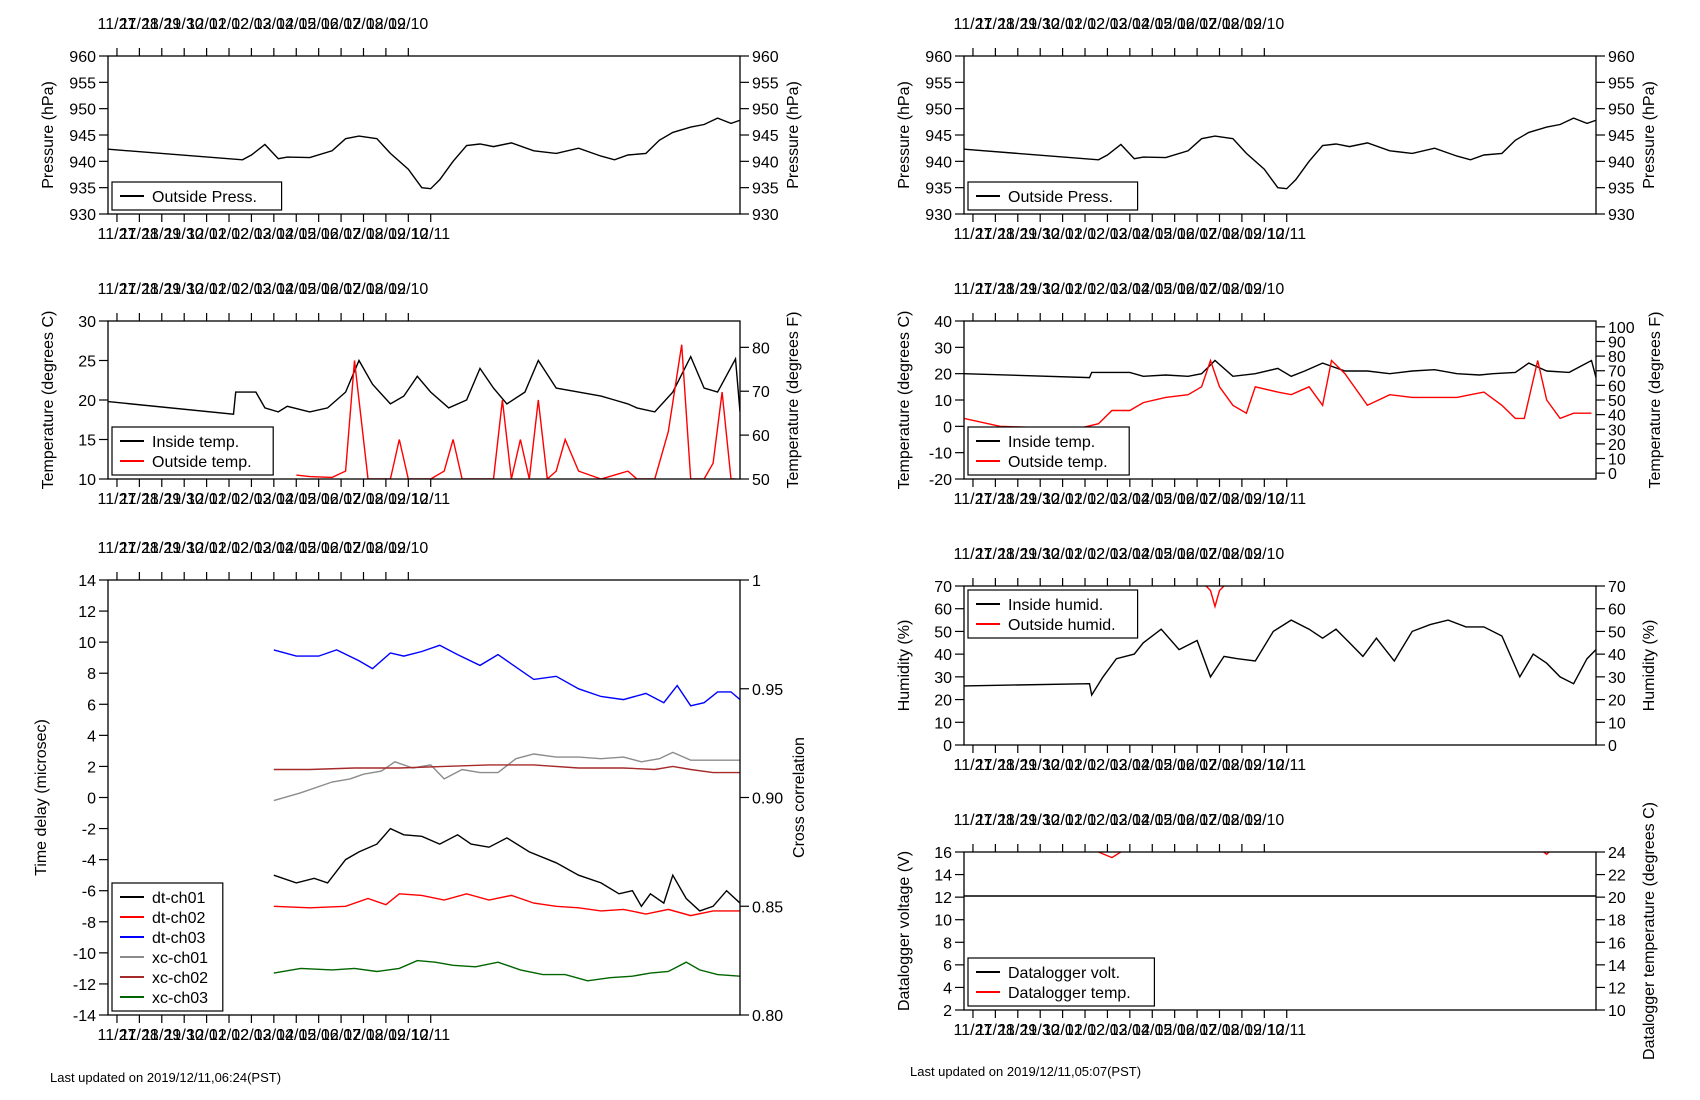 This screenshot has height=1100, width=1700. What do you see at coordinates (1017, 554) in the screenshot?
I see `right-humidity-top-date: 11/29` at bounding box center [1017, 554].